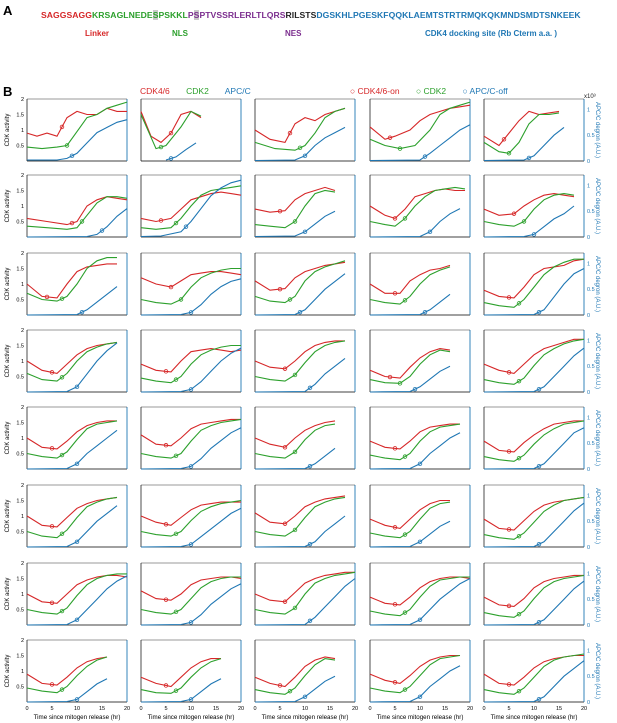 This screenshot has height=723, width=617. I want to click on x-axis-label: Time since mitogen release (hr), so click(534, 717).